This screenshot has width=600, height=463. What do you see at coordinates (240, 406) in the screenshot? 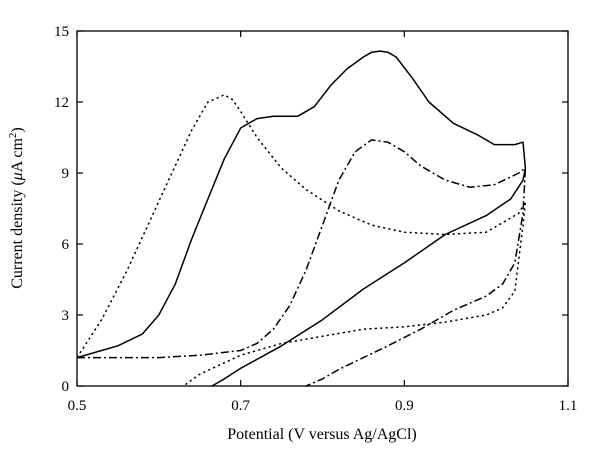
I see `x-tick-label: 0.7` at bounding box center [240, 406].